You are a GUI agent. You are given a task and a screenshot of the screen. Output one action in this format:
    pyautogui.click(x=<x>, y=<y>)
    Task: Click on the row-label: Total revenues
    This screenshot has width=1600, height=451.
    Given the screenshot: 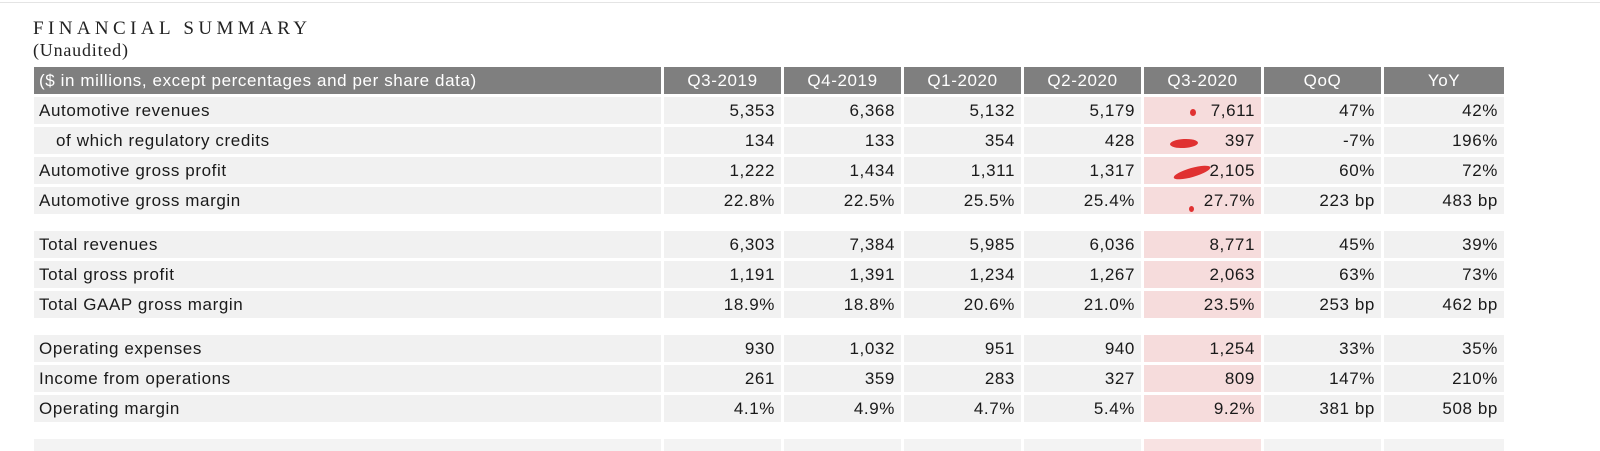 What is the action you would take?
    pyautogui.click(x=347, y=244)
    